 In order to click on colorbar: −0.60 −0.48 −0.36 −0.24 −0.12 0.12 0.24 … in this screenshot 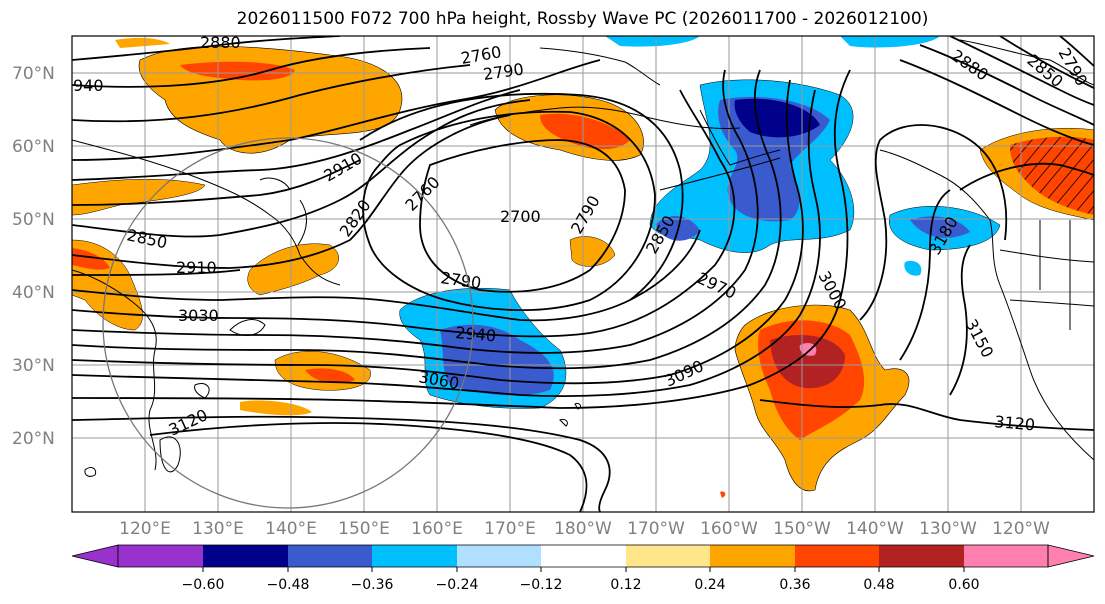, I will do `click(583, 568)`.